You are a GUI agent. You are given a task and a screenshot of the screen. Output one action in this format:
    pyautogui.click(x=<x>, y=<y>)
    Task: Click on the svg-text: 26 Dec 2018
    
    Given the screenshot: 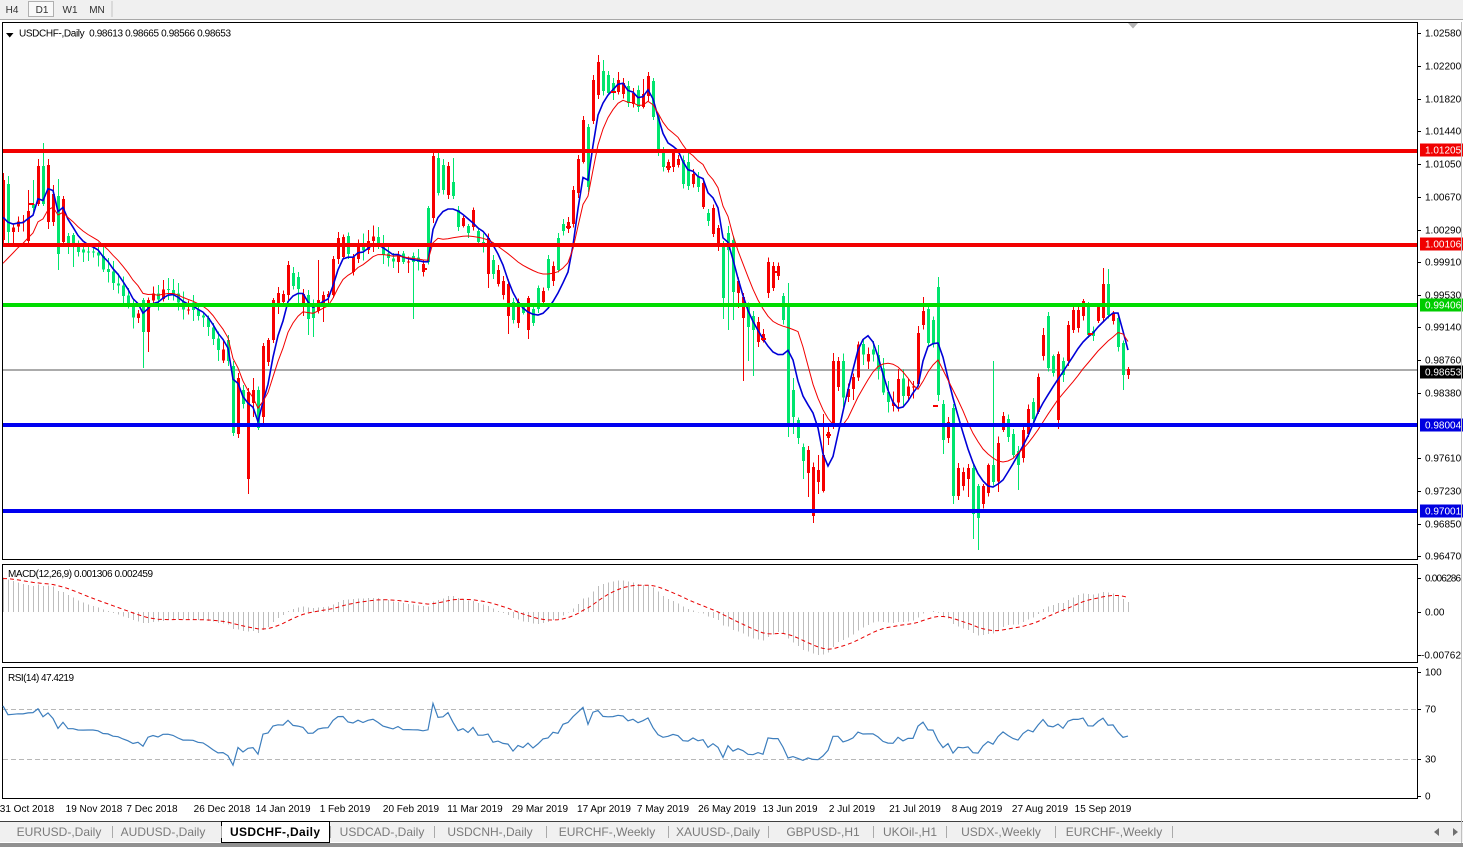 What is the action you would take?
    pyautogui.click(x=222, y=809)
    